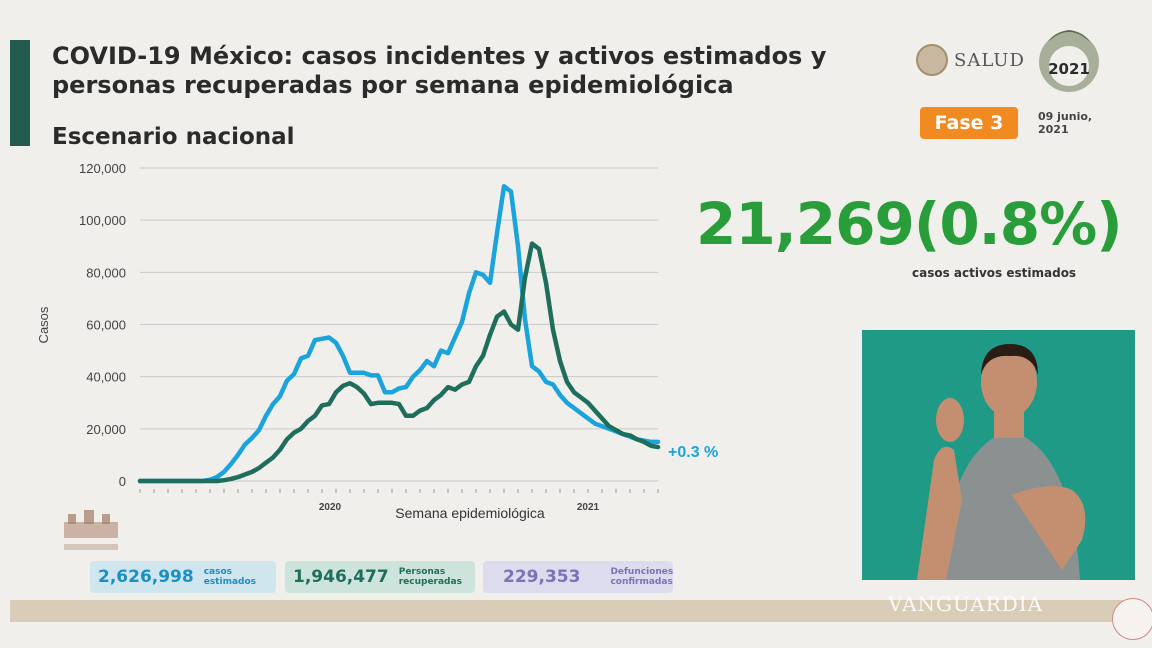  Describe the element at coordinates (43, 324) in the screenshot. I see `y-axis-label: Casos` at that location.